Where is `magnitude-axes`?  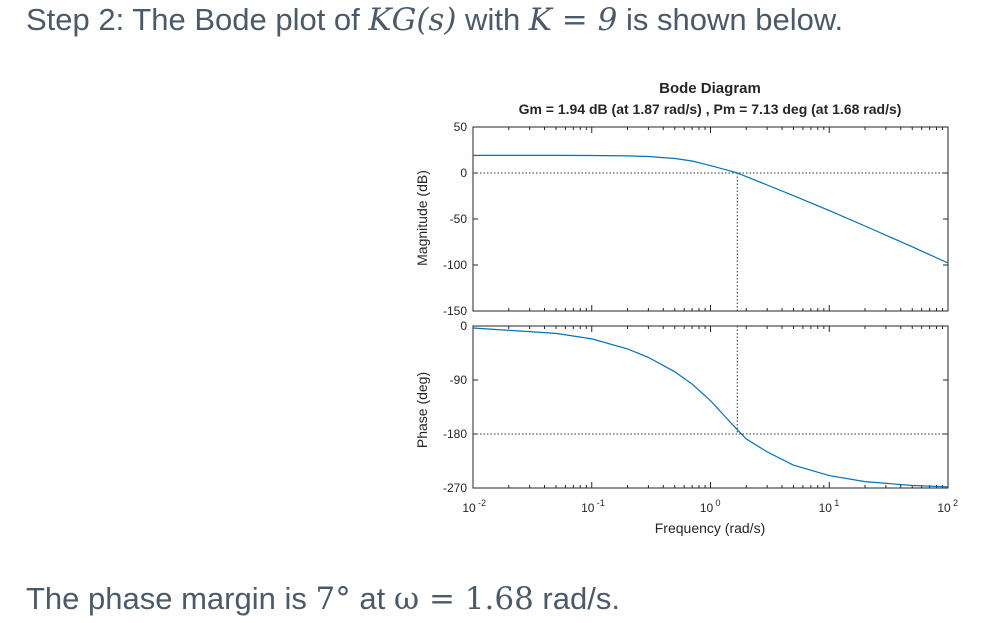 magnitude-axes is located at coordinates (710, 219).